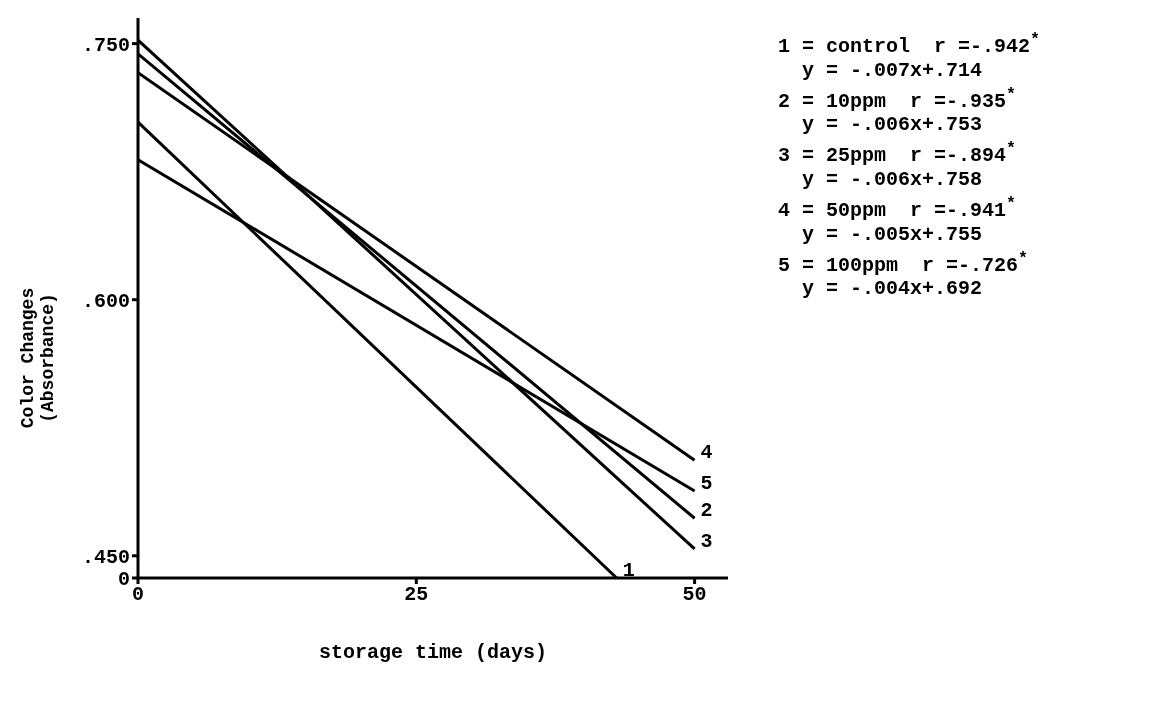 This screenshot has height=704, width=1167. I want to click on series-label: 1, so click(628, 570).